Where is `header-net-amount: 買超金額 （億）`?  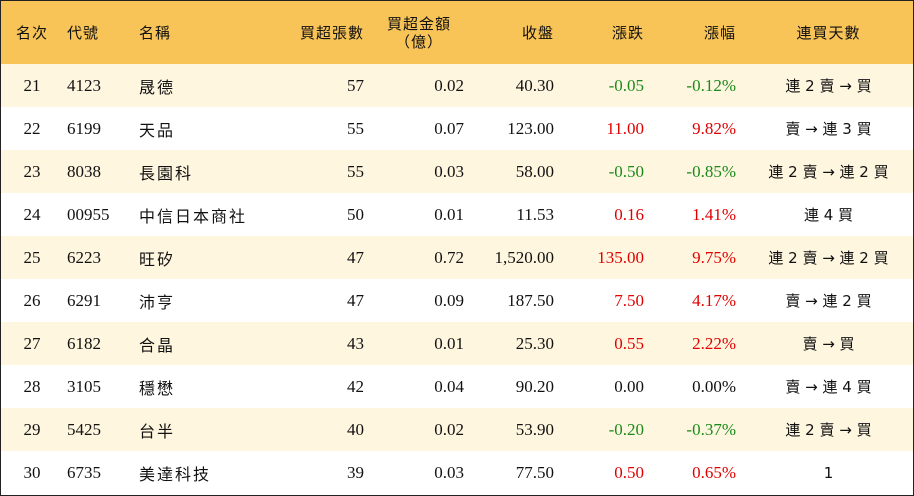
header-net-amount: 買超金額 （億） is located at coordinates (424, 32).